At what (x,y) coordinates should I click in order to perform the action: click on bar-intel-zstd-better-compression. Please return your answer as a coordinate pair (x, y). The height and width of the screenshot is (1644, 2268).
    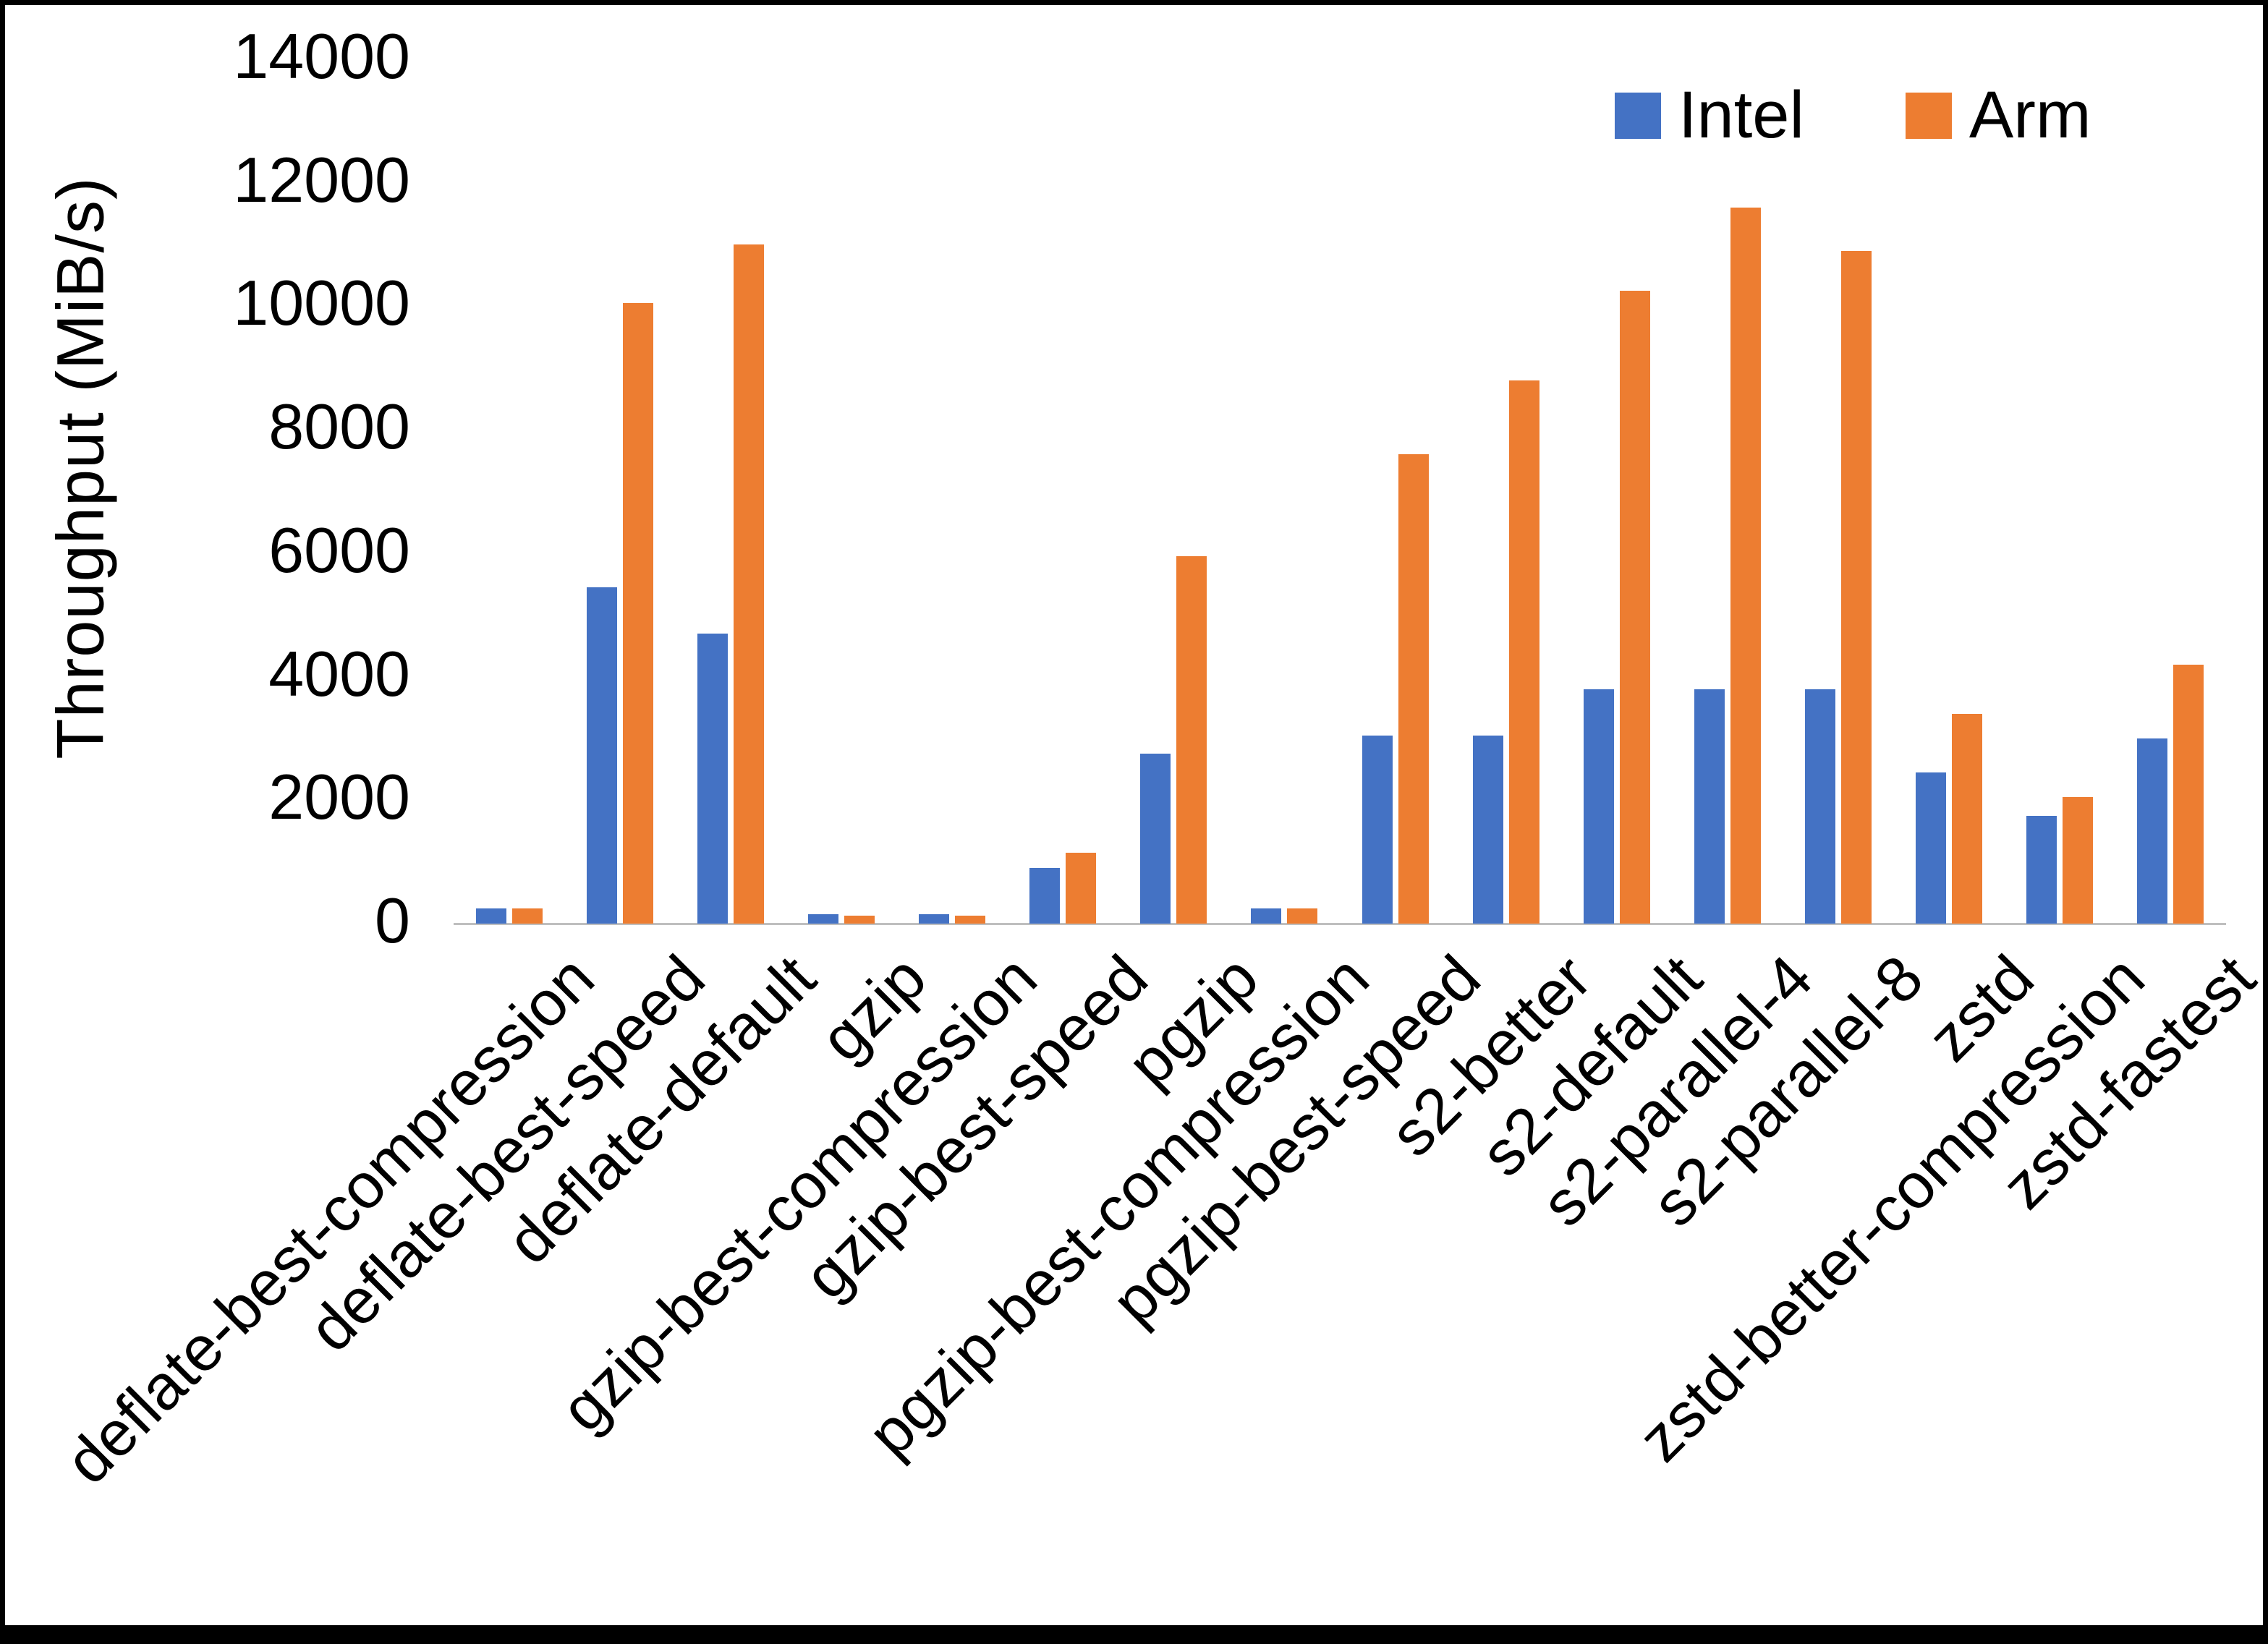
    Looking at the image, I should click on (2041, 869).